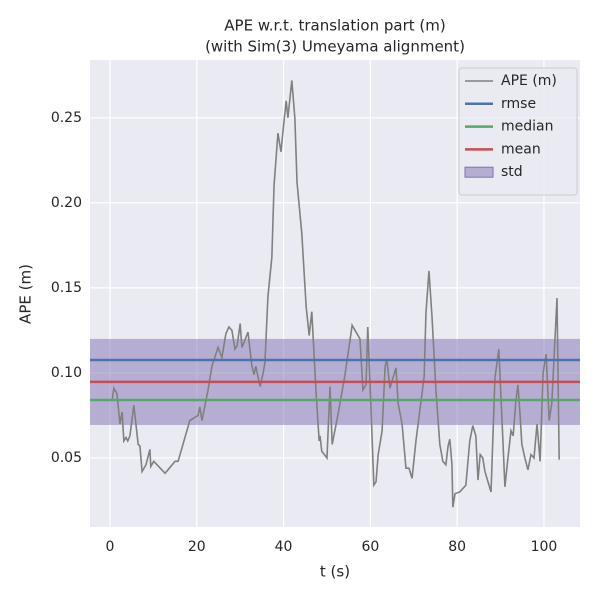 This screenshot has height=600, width=600. Describe the element at coordinates (197, 547) in the screenshot. I see `x-tick-label: 20` at that location.